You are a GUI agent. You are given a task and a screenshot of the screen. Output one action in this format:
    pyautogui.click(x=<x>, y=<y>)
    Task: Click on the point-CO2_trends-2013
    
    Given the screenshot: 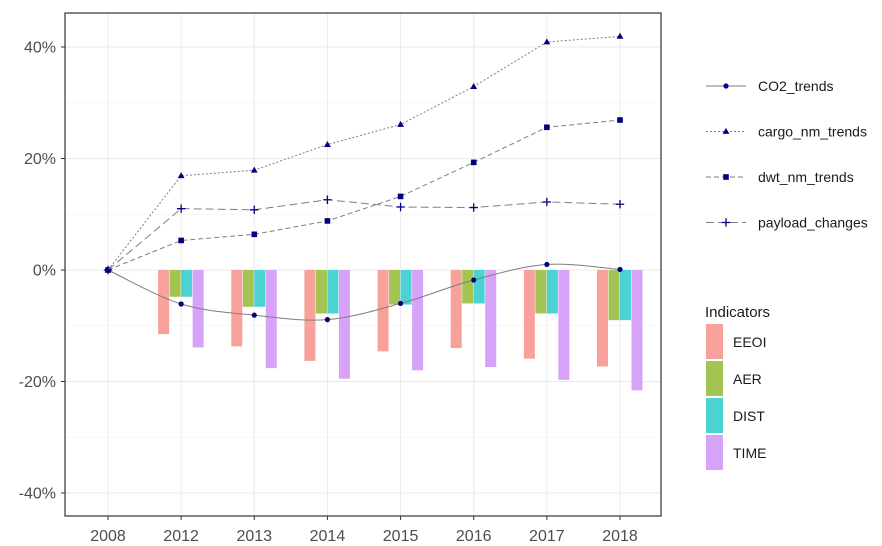 What is the action you would take?
    pyautogui.click(x=254, y=315)
    